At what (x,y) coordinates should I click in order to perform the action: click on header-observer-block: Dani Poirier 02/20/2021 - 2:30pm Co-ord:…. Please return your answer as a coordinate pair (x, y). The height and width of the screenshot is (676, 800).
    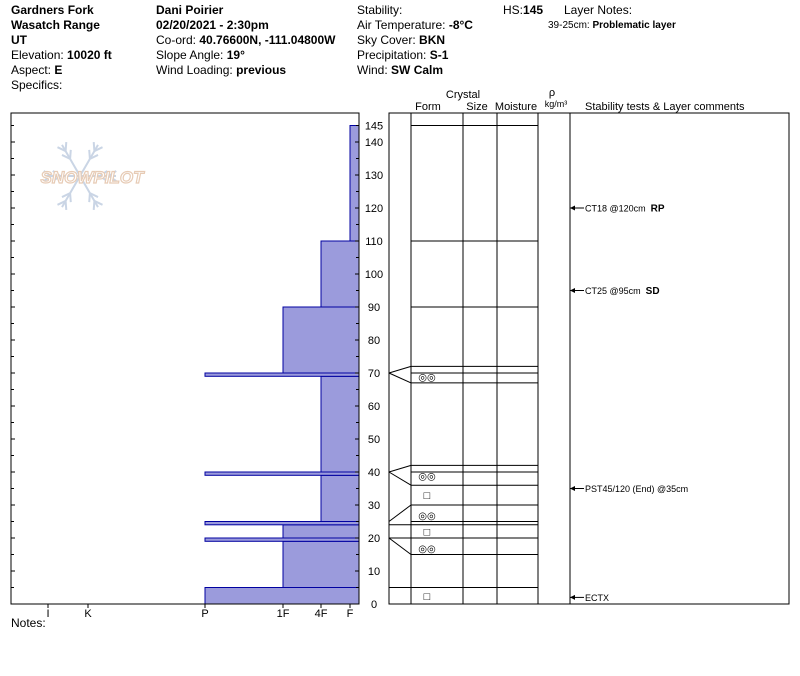
    Looking at the image, I should click on (245, 40).